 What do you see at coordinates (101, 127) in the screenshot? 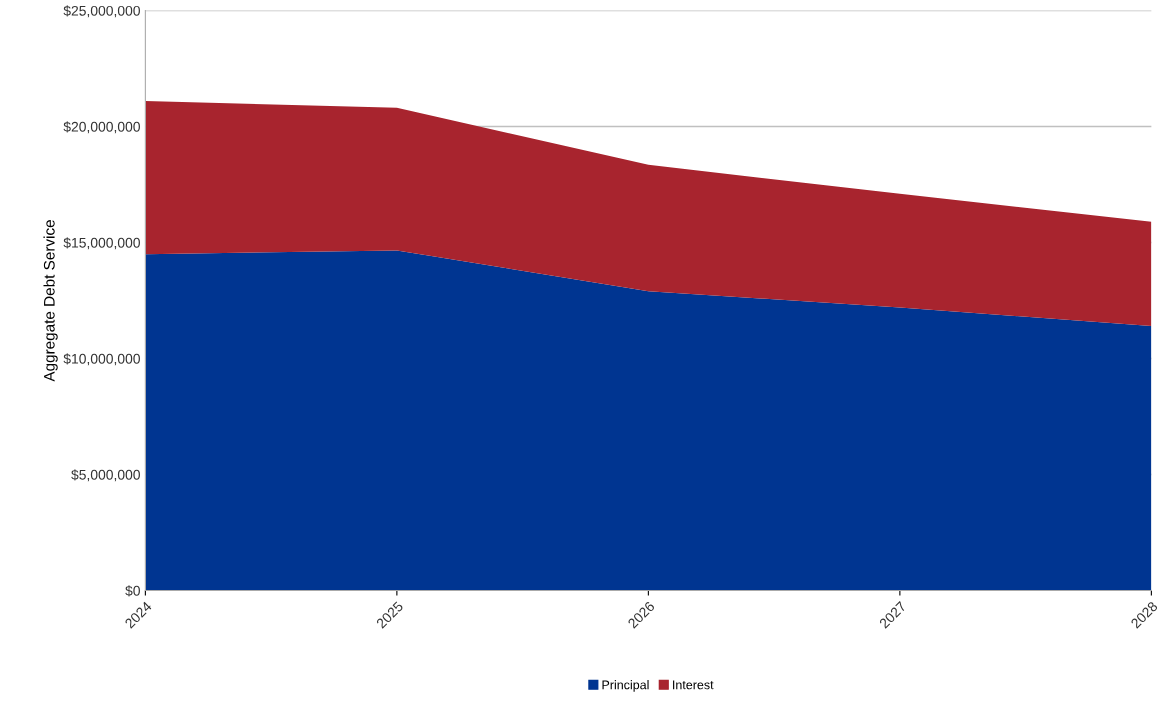
I see `y-tick-label: $20,000,000` at bounding box center [101, 127].